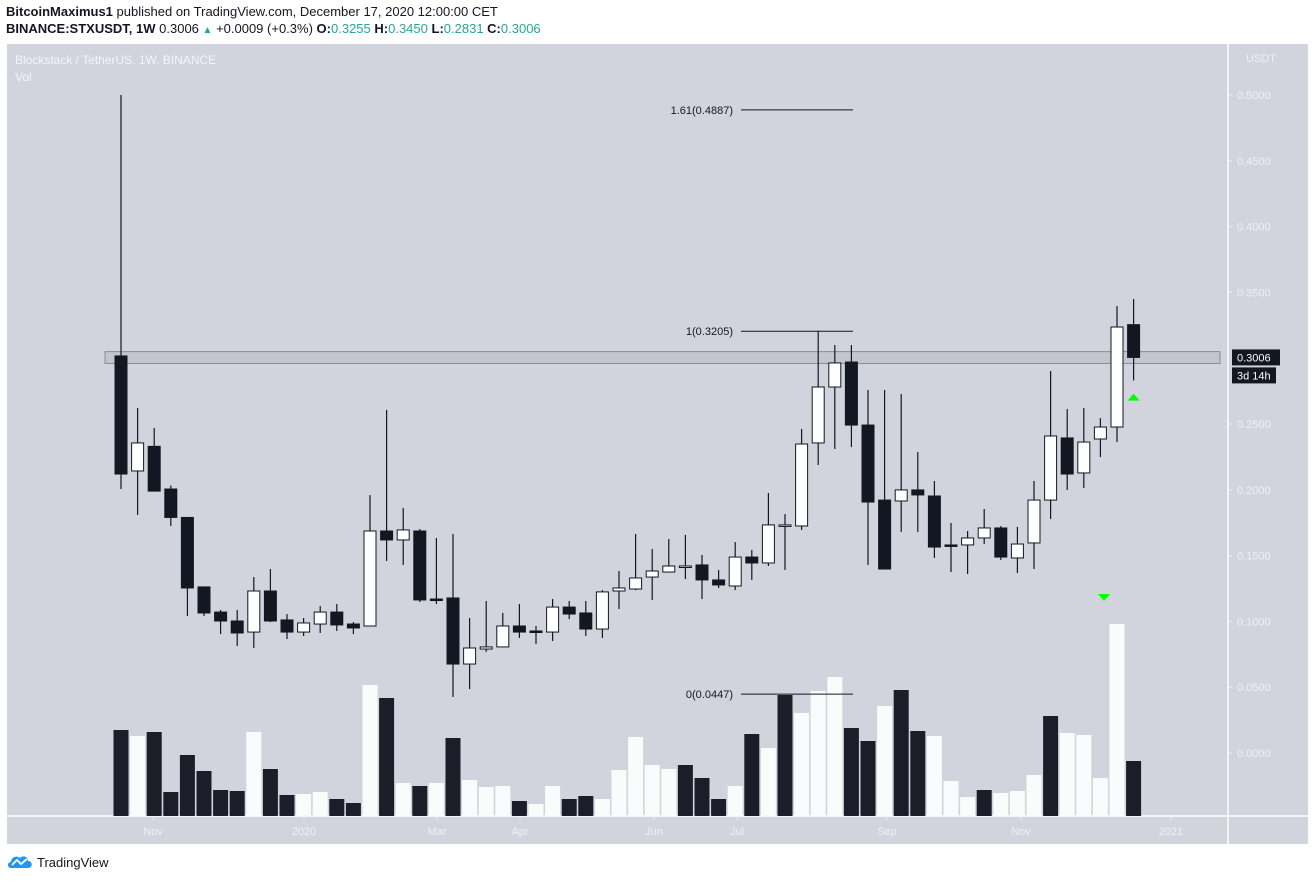 The width and height of the screenshot is (1315, 882). What do you see at coordinates (323, 28) in the screenshot?
I see `open-label: O:` at bounding box center [323, 28].